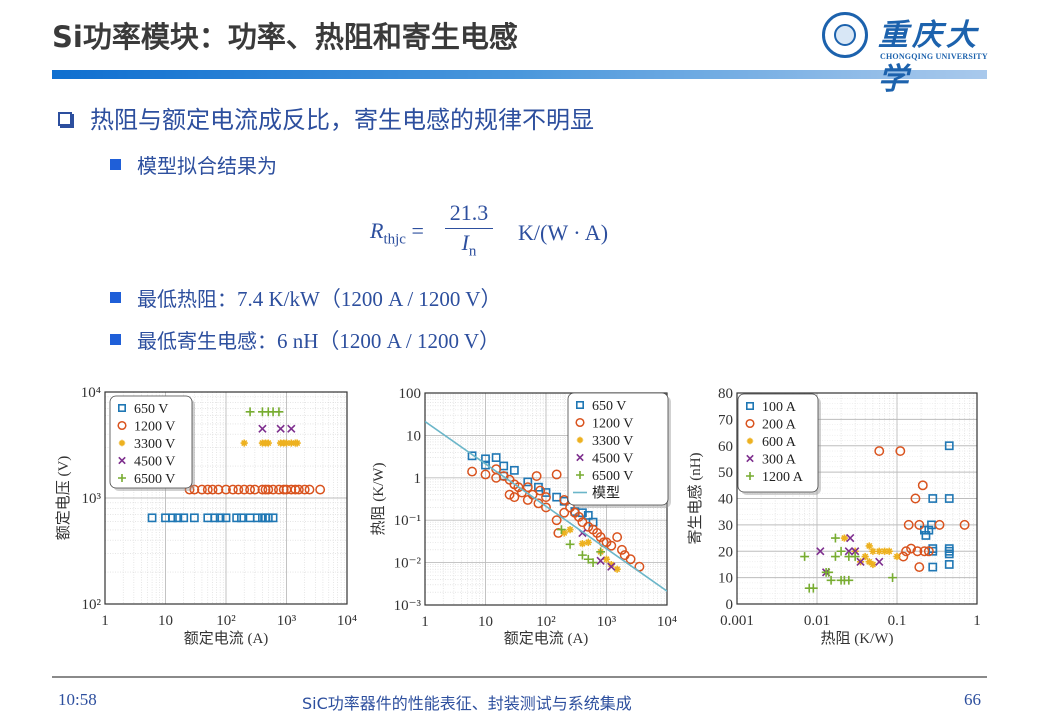 Image resolution: width=1040 pixels, height=720 pixels. Describe the element at coordinates (725, 500) in the screenshot. I see `y-tick-label: 40` at that location.